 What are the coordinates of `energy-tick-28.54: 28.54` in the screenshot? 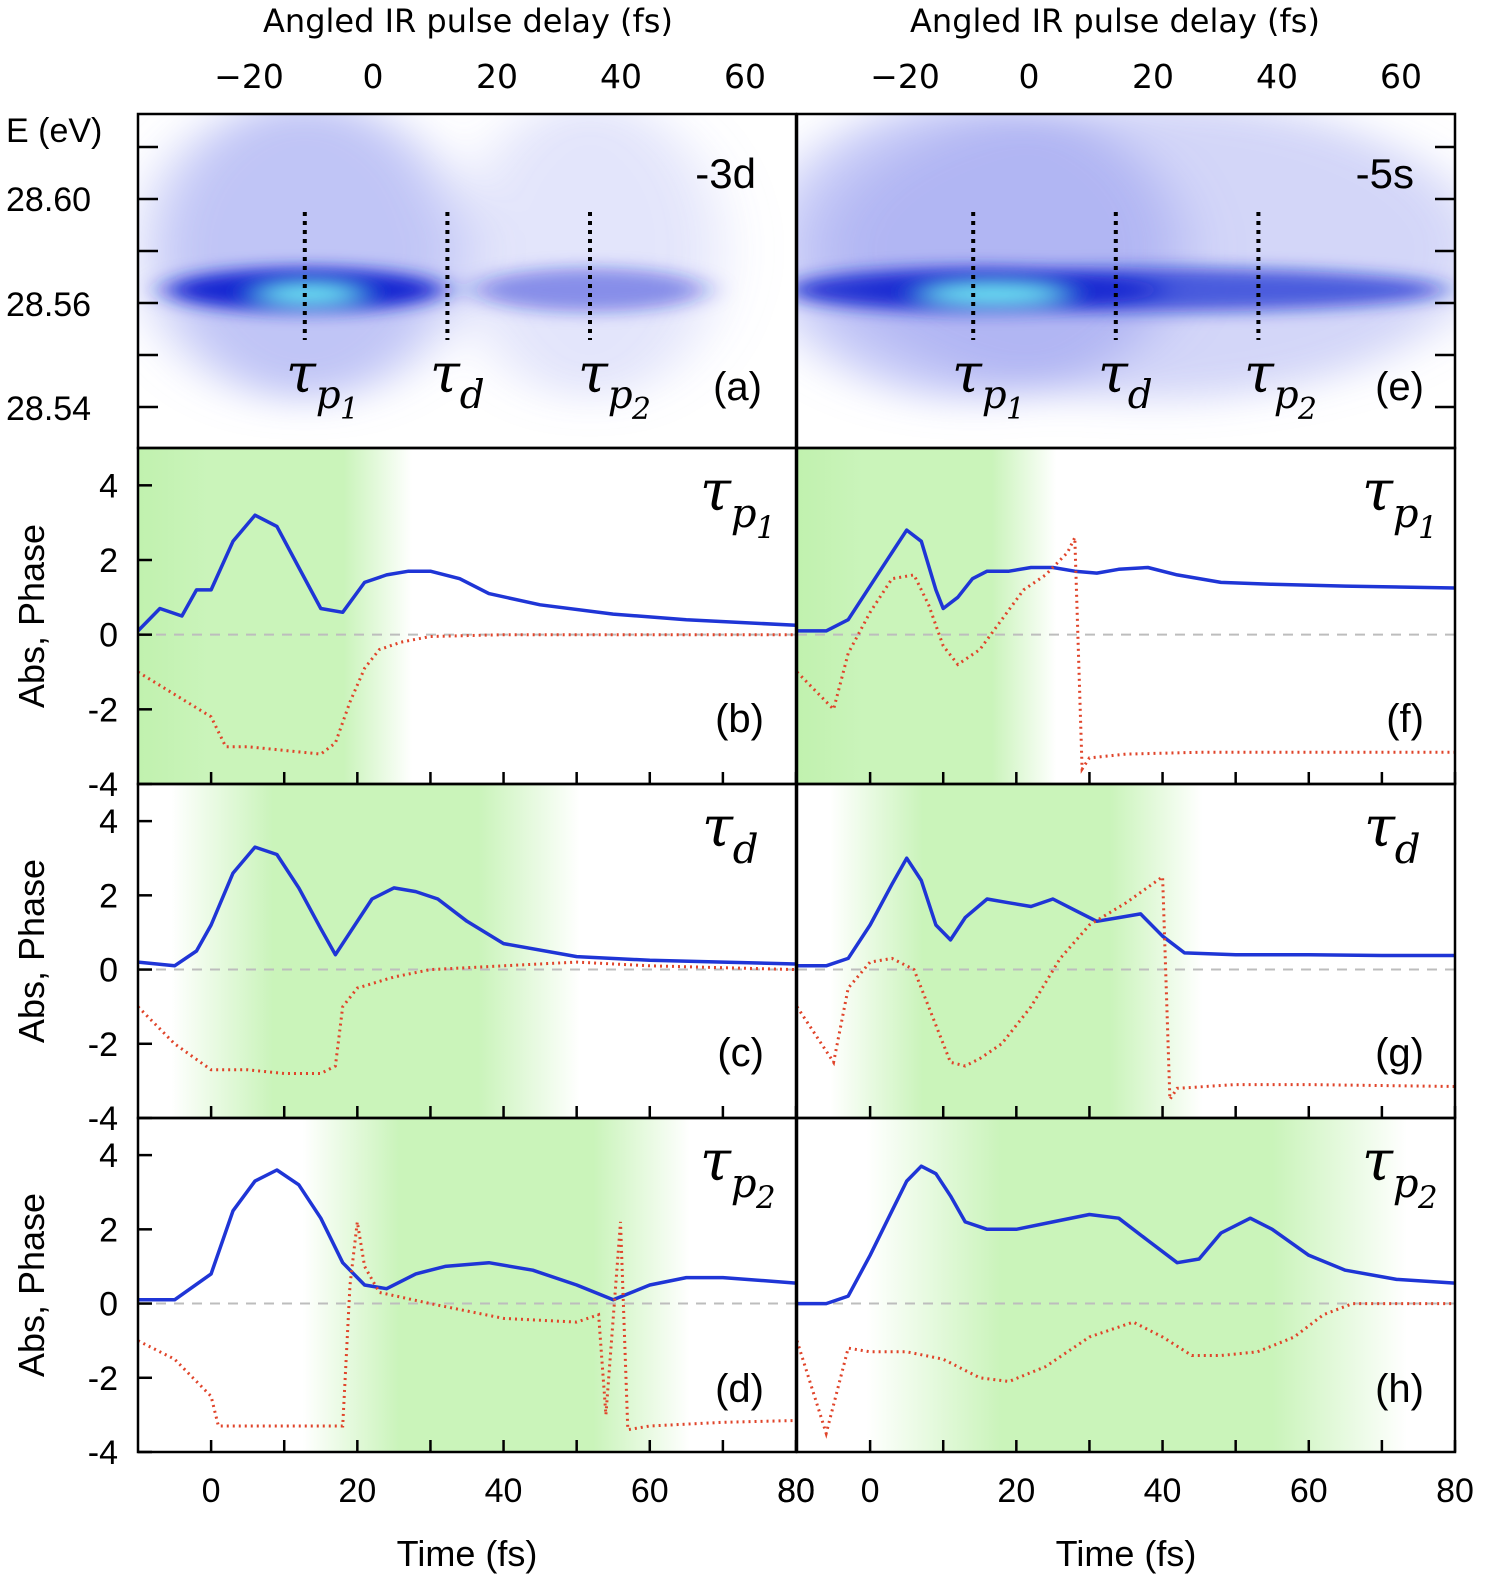 It's located at (48, 409).